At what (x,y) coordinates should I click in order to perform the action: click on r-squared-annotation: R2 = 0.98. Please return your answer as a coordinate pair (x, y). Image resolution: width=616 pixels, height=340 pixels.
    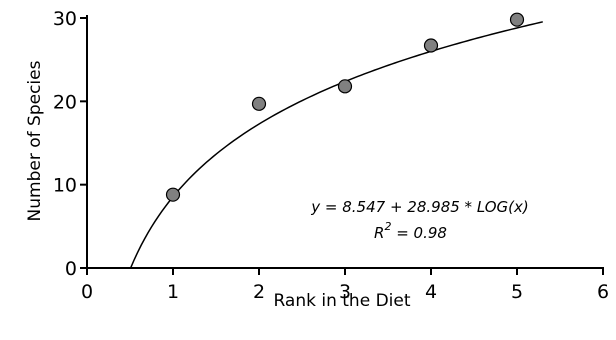
    Looking at the image, I should click on (410, 231).